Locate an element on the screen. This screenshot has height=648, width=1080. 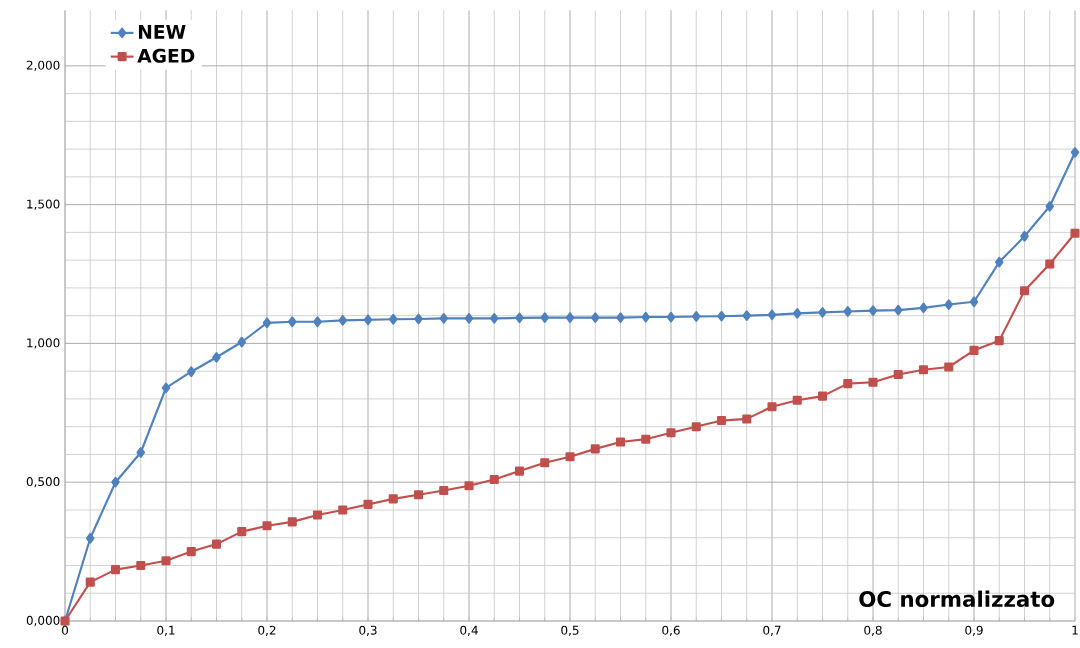
x-tick-label: 0,9 is located at coordinates (974, 630).